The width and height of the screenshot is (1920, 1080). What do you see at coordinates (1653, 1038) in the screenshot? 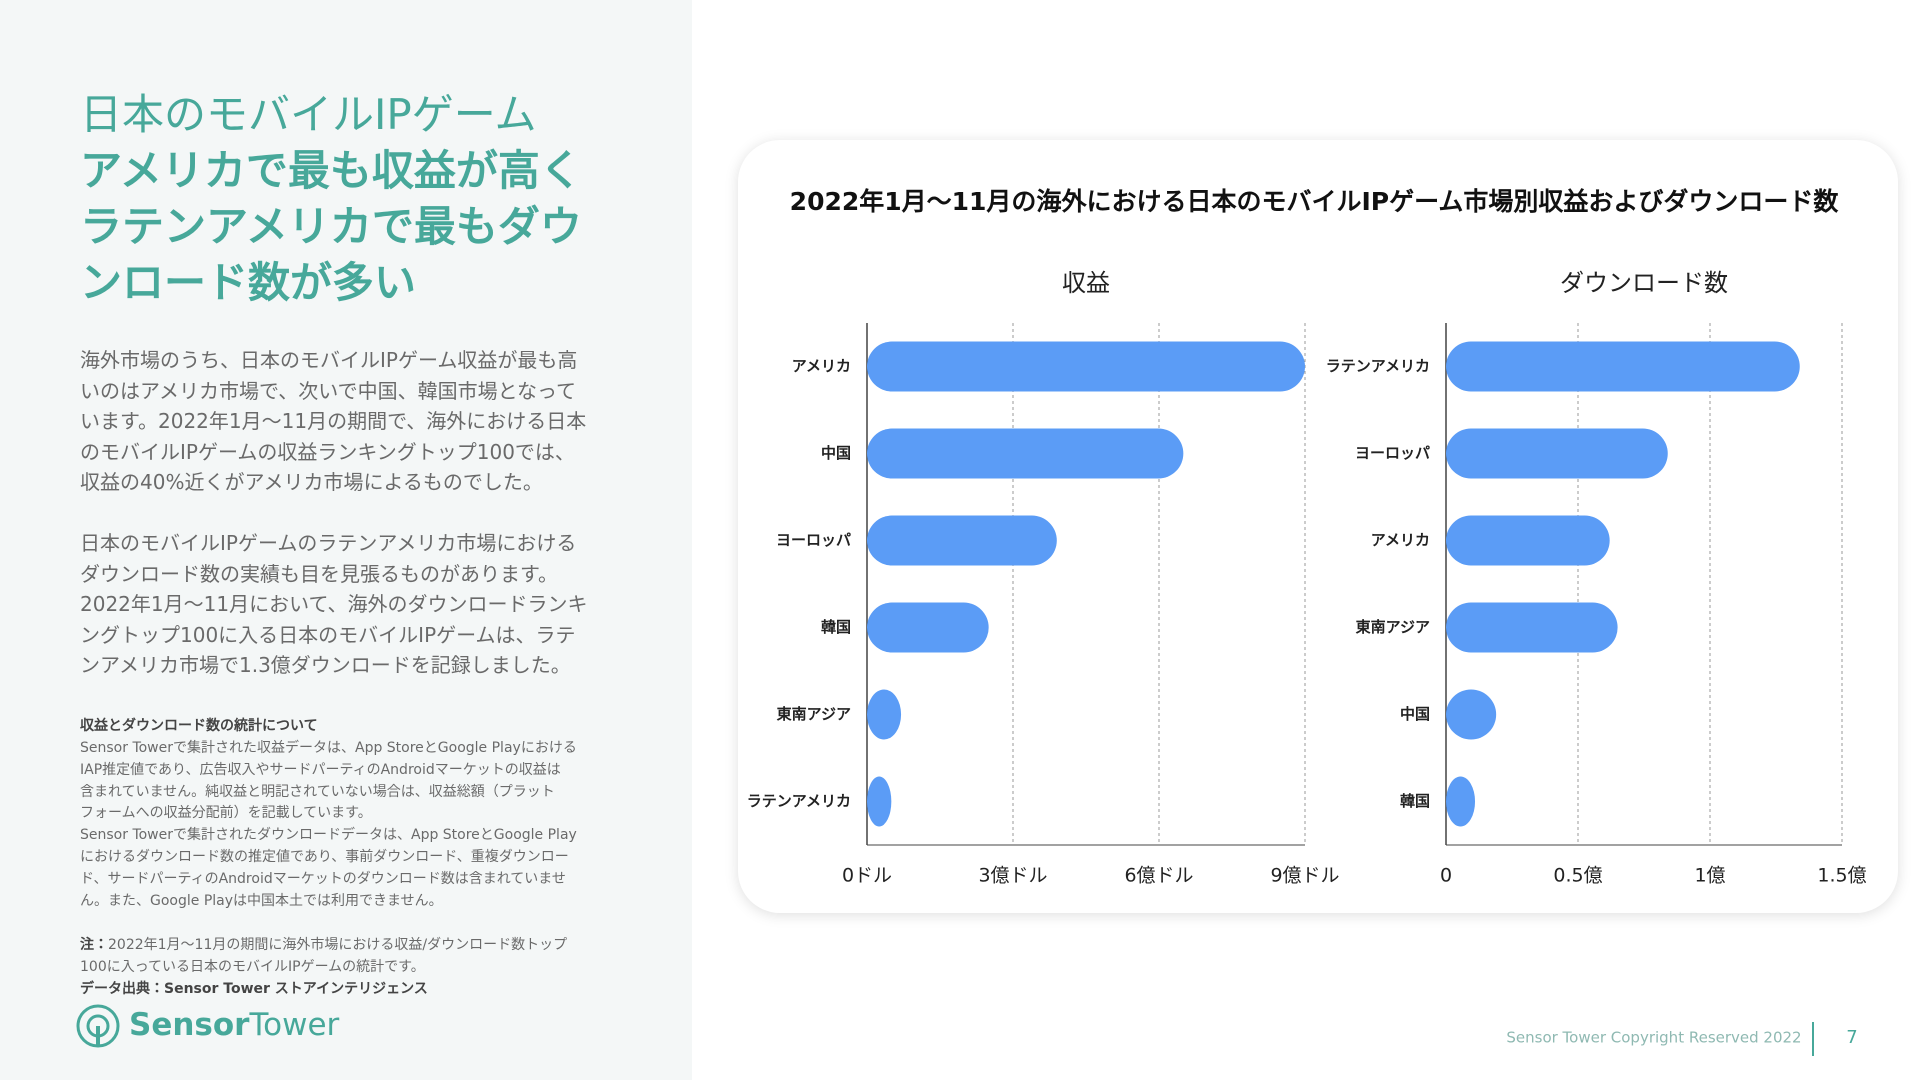
I see `copyright: Sensor Tower Copyright Reserved 2022` at bounding box center [1653, 1038].